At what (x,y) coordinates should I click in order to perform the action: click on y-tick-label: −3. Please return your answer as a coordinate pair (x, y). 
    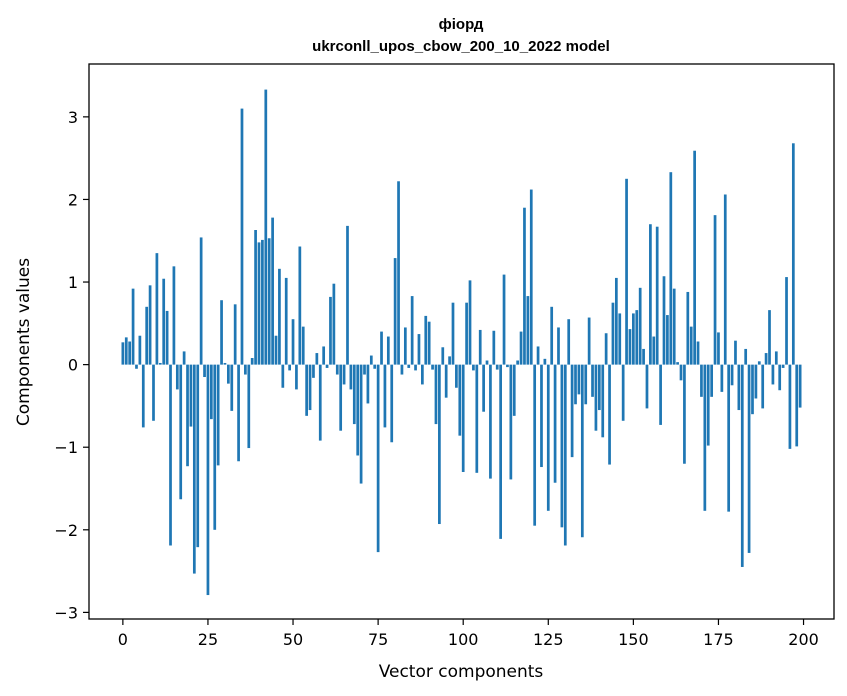
    Looking at the image, I should click on (66, 612).